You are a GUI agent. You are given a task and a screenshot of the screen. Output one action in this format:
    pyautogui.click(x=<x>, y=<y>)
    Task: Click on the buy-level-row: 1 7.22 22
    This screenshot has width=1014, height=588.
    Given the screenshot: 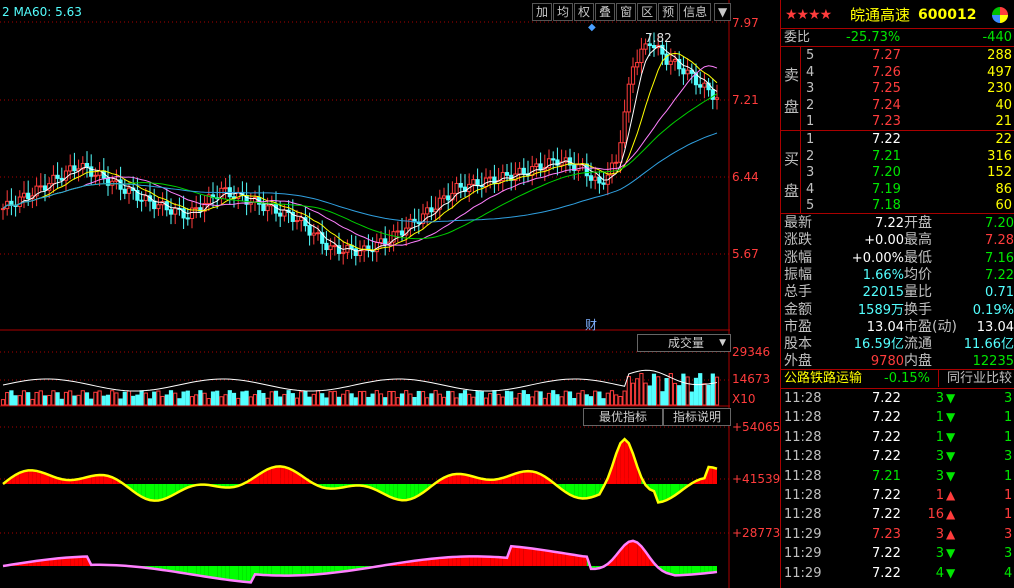 What is the action you would take?
    pyautogui.click(x=897, y=139)
    